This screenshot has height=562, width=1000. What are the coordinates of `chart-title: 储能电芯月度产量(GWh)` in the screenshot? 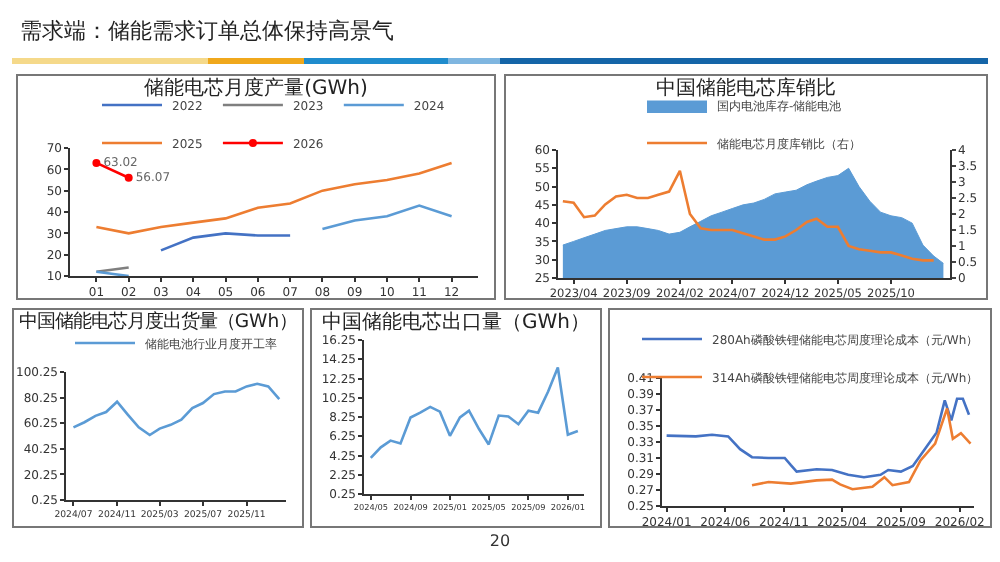 It's located at (256, 88).